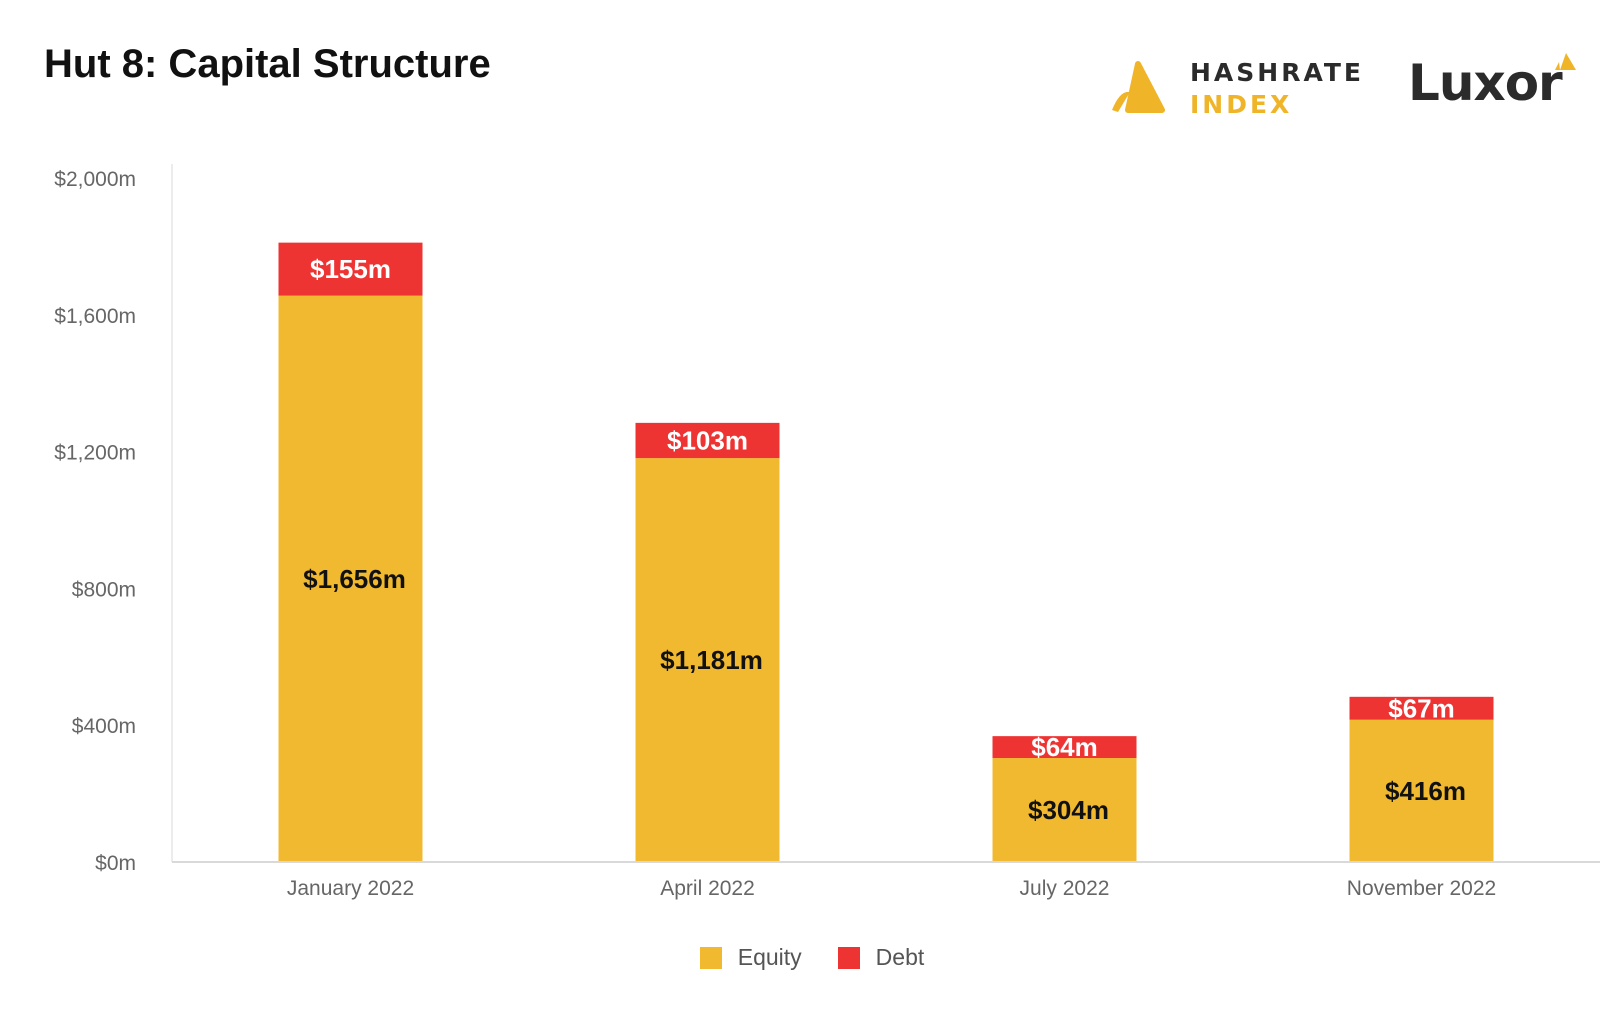  What do you see at coordinates (95, 316) in the screenshot?
I see `y-tick-label: $1,600m` at bounding box center [95, 316].